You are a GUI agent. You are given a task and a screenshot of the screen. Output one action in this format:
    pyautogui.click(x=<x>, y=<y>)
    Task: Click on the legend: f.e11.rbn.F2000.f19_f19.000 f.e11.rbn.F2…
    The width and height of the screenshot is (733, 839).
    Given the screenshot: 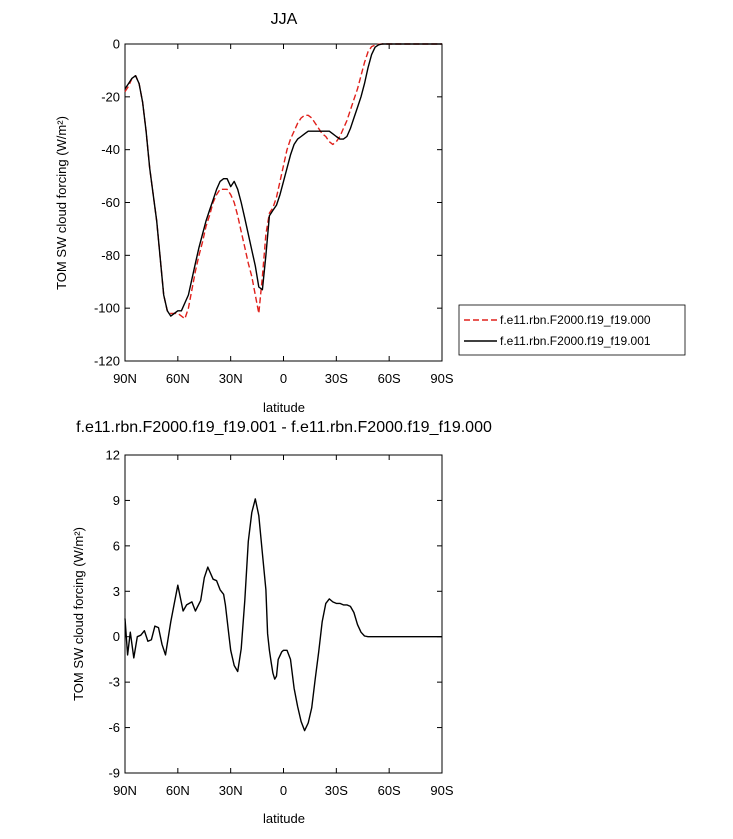 What is the action you would take?
    pyautogui.click(x=572, y=330)
    